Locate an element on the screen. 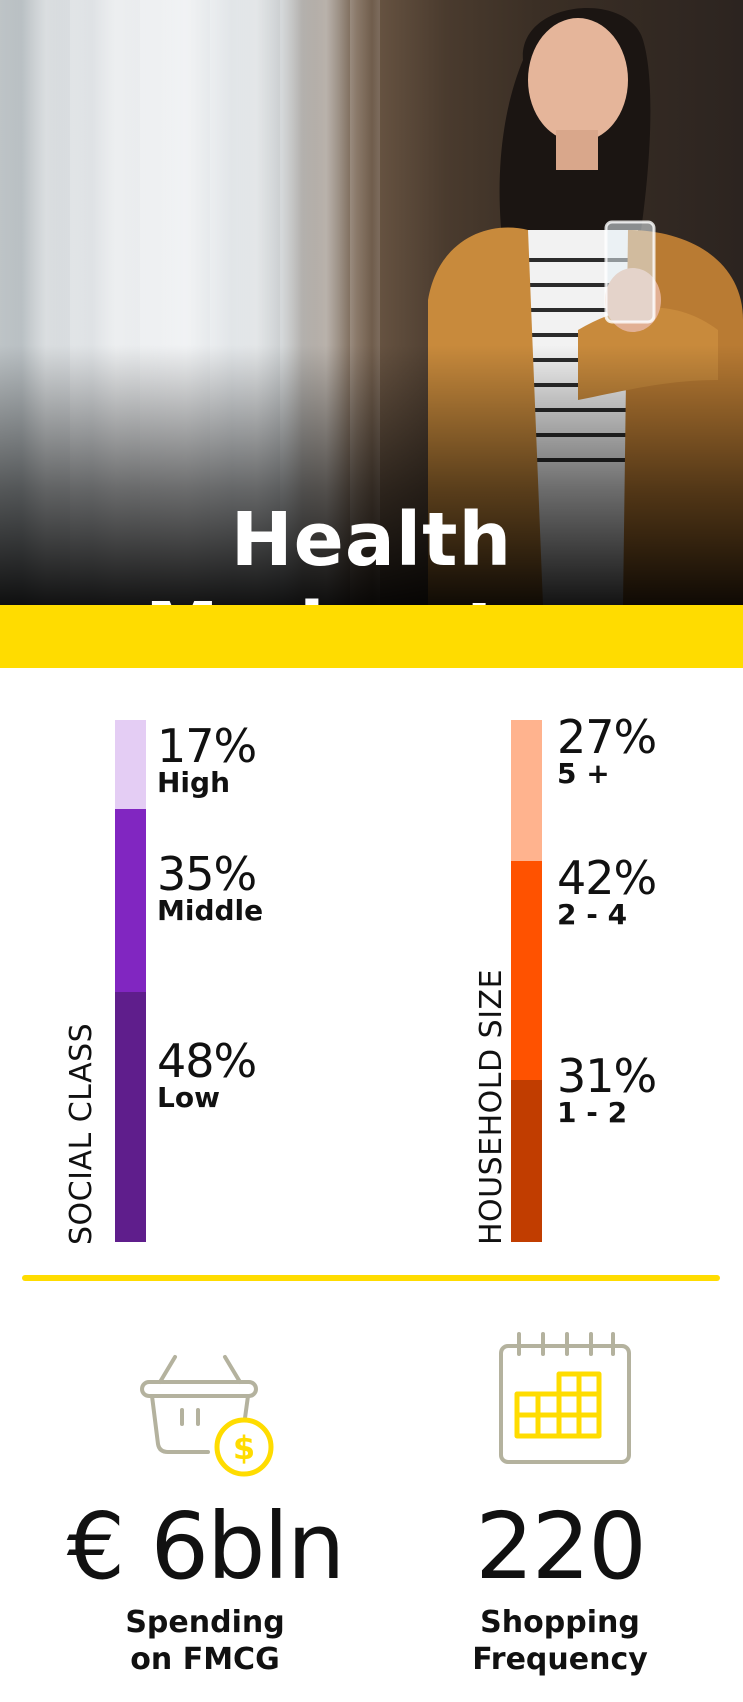 The width and height of the screenshot is (743, 1702). segment-percent: 17% is located at coordinates (207, 746).